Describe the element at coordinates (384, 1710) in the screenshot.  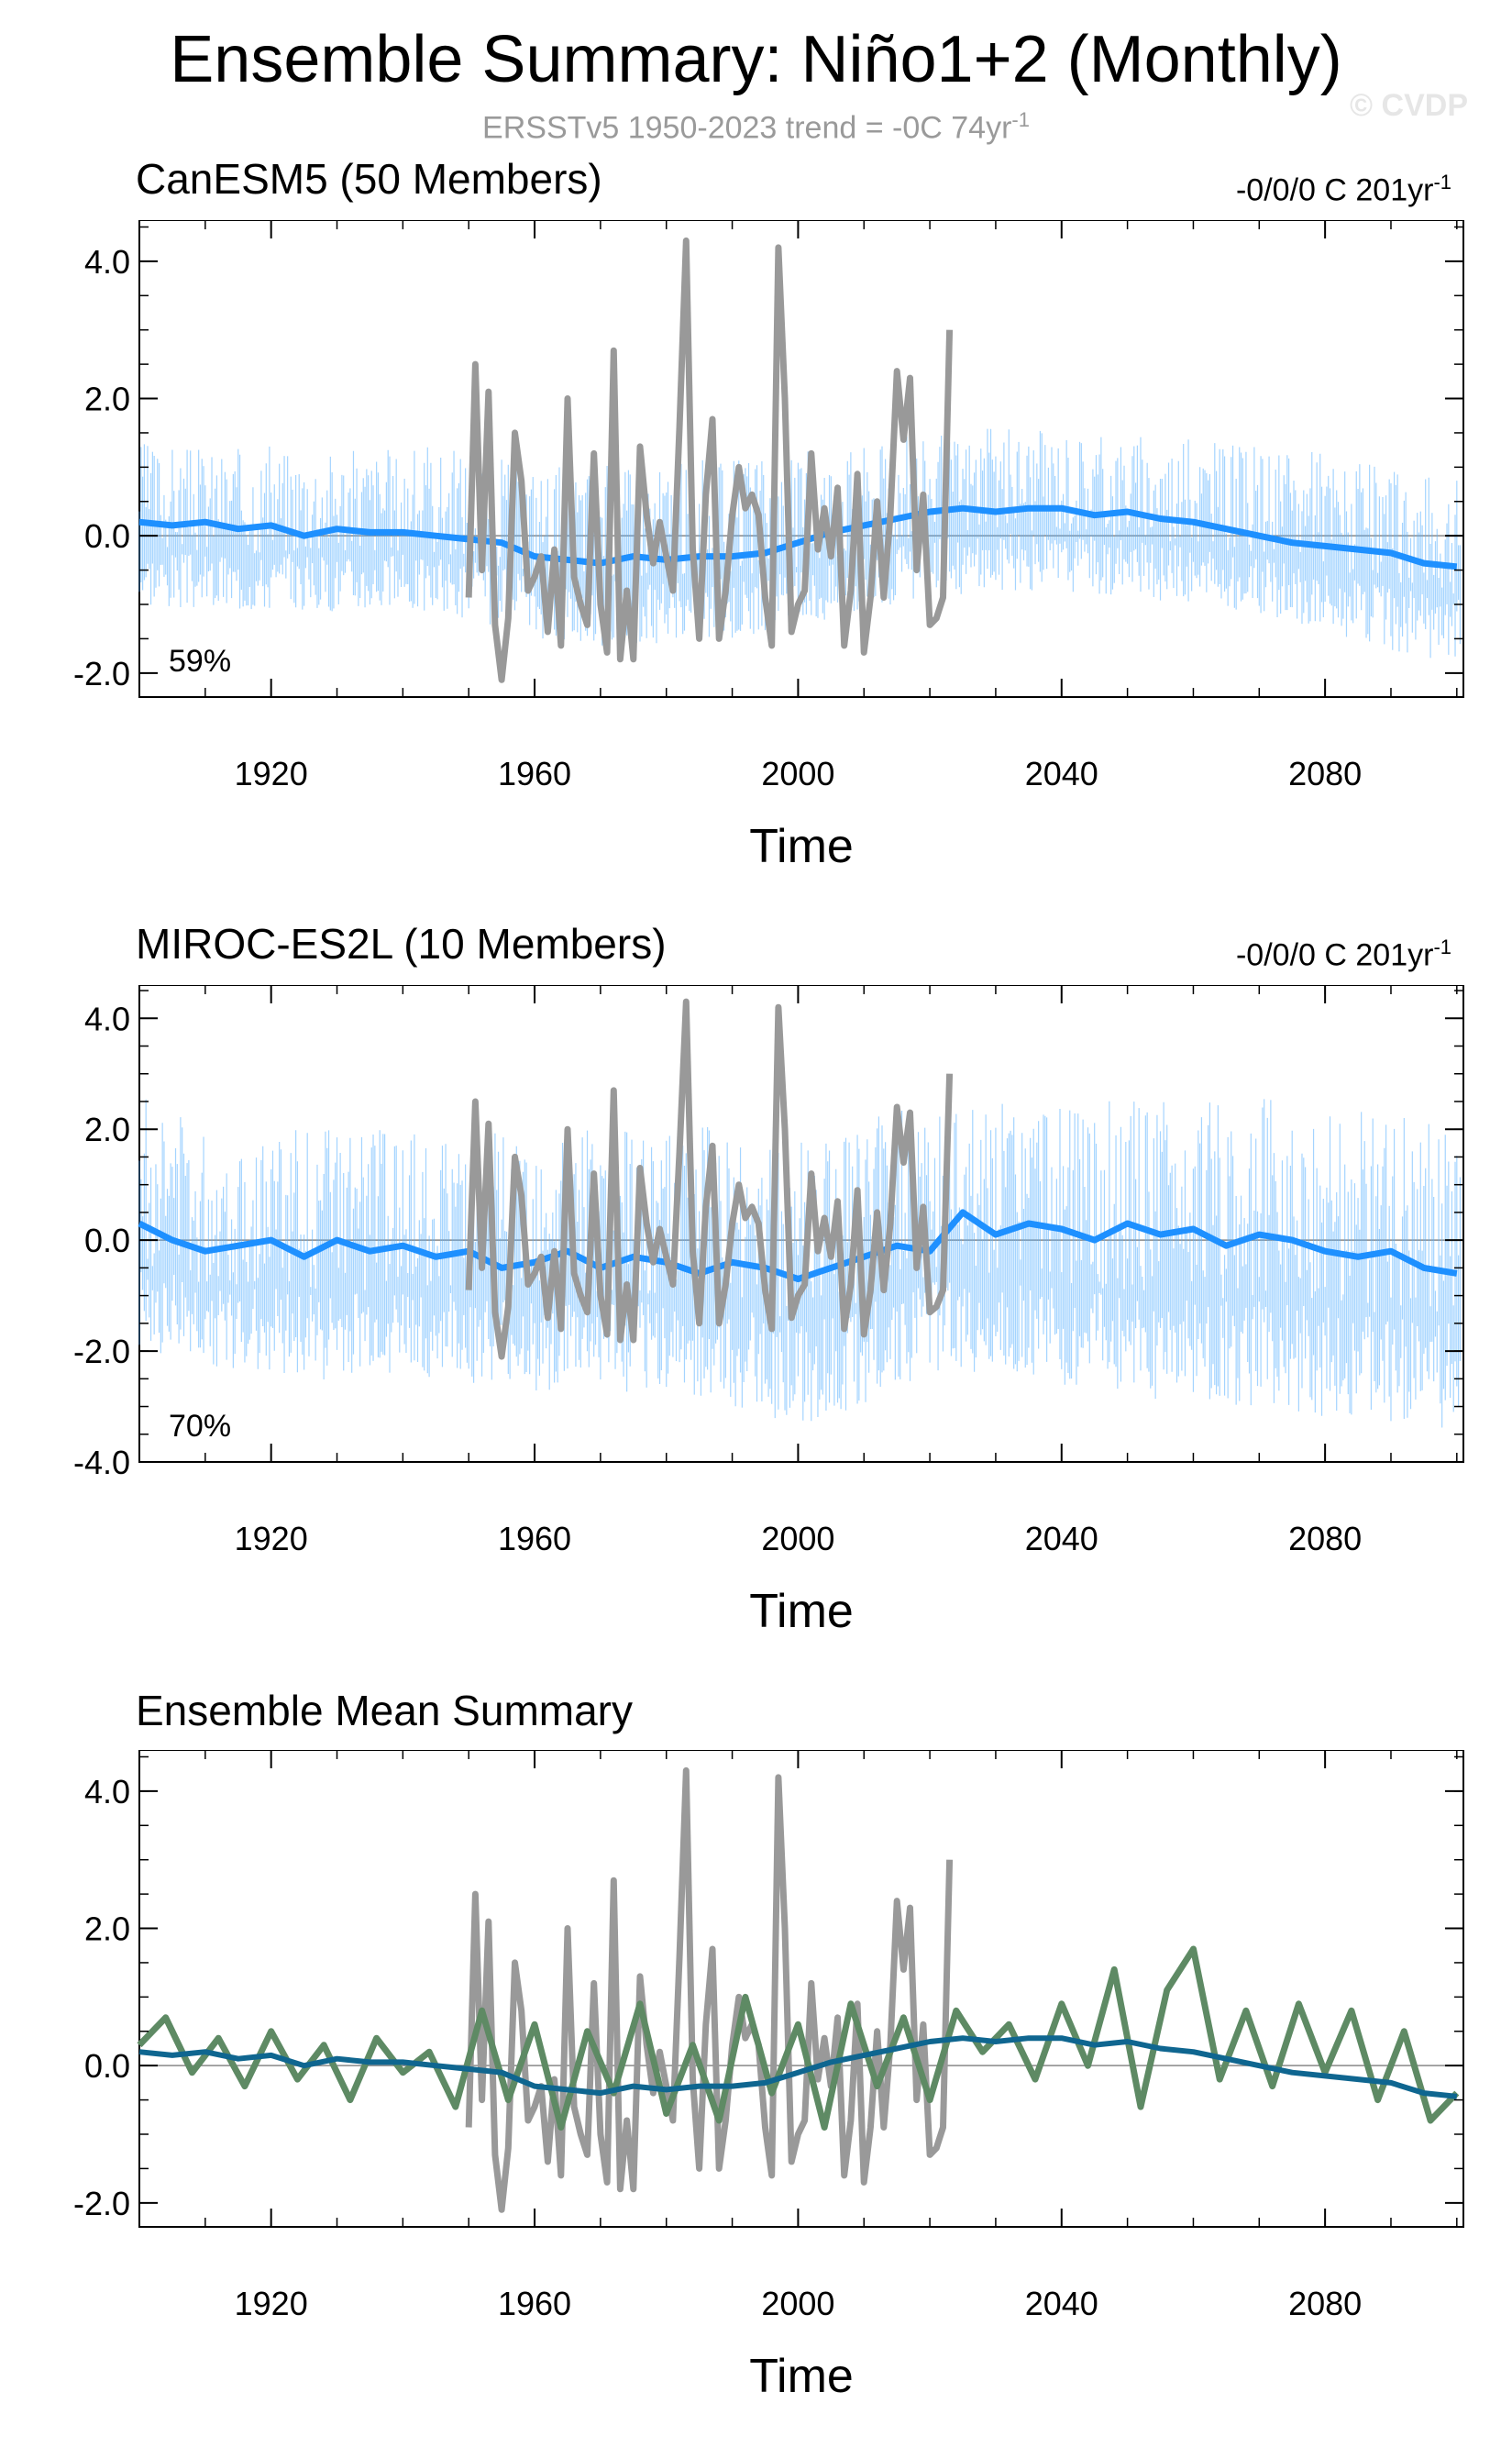
I see `panel-ensemble-mean-title: Ensemble Mean Summary` at that location.